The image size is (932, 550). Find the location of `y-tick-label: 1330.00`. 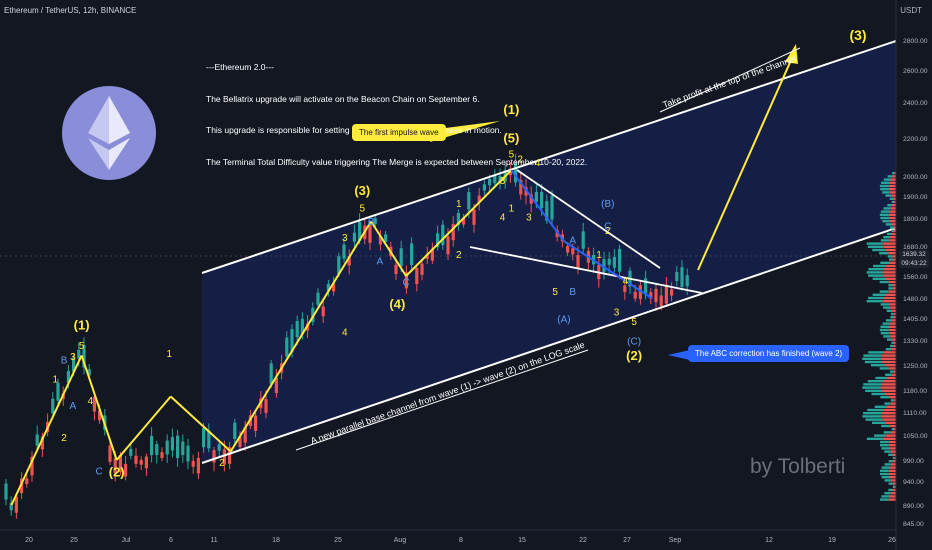

y-tick-label: 1330.00 is located at coordinates (915, 341).